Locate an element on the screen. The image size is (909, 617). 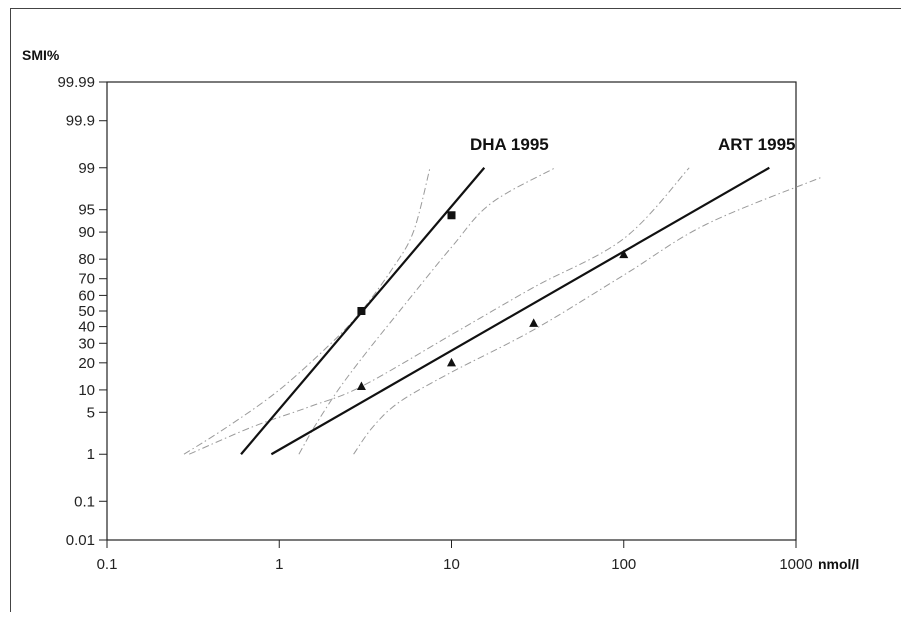
x-tick-label: 10 is located at coordinates (451, 564).